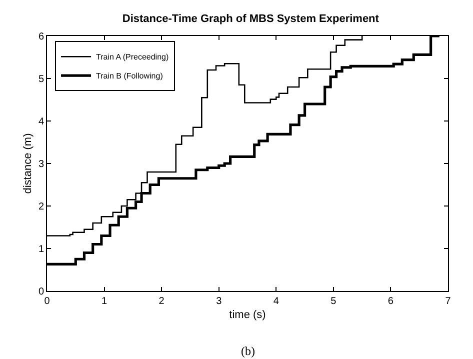 This screenshot has width=473, height=359. Describe the element at coordinates (276, 301) in the screenshot. I see `x-tick-label: 4` at that location.